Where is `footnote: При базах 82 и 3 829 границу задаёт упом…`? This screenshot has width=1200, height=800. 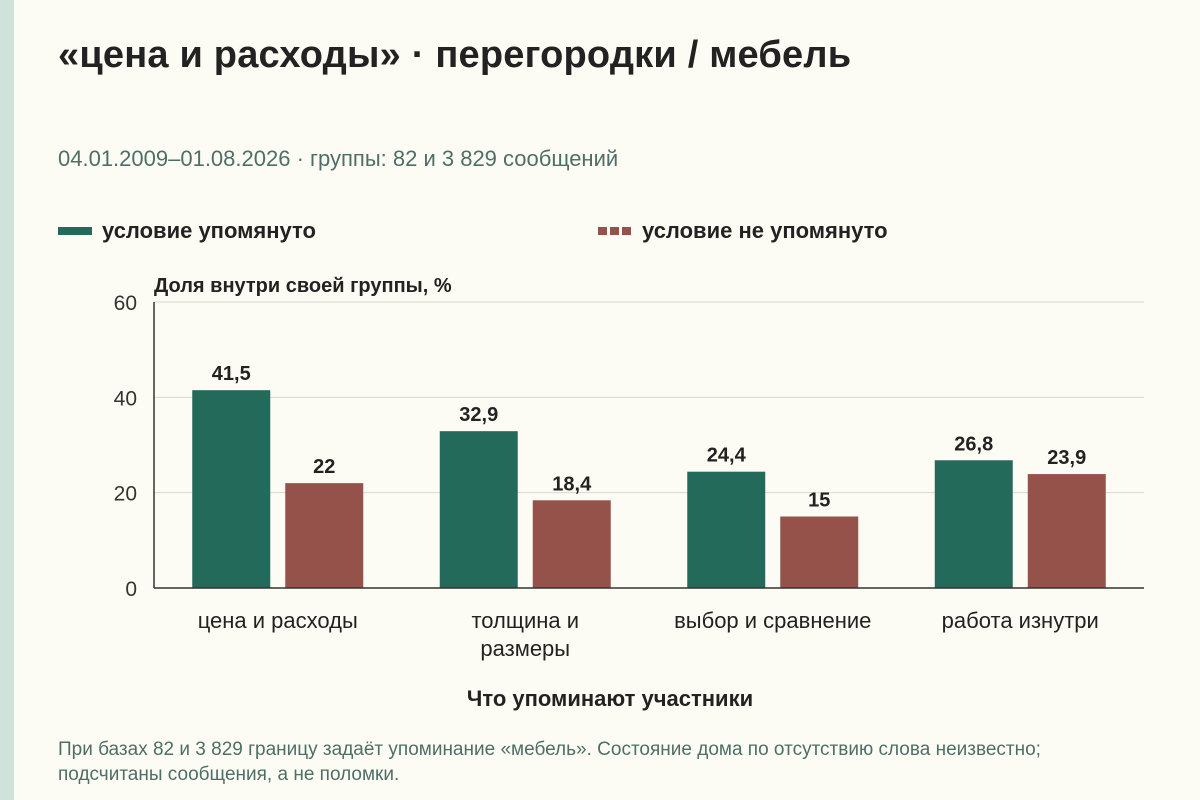 footnote: При базах 82 и 3 829 границу задаёт упом… is located at coordinates (549, 762).